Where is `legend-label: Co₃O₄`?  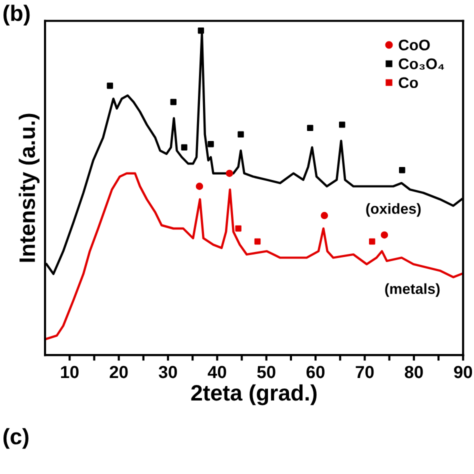 legend-label: Co₃O₄ is located at coordinates (421, 64).